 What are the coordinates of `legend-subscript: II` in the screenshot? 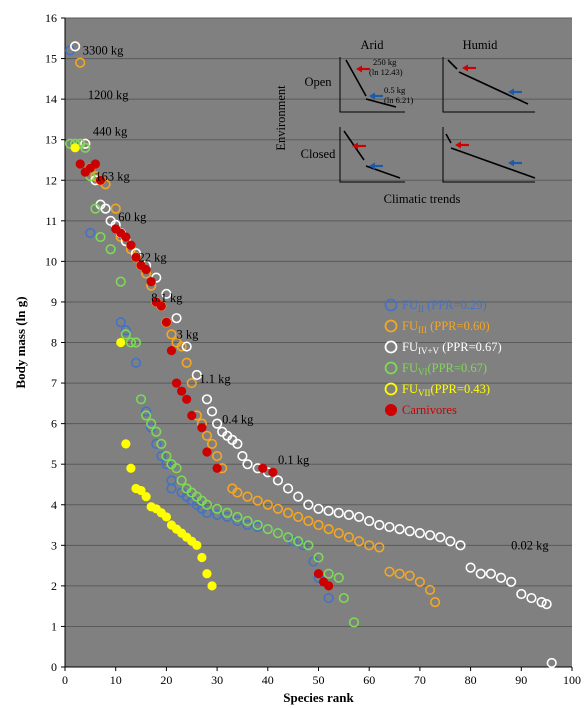 It's located at (421, 309).